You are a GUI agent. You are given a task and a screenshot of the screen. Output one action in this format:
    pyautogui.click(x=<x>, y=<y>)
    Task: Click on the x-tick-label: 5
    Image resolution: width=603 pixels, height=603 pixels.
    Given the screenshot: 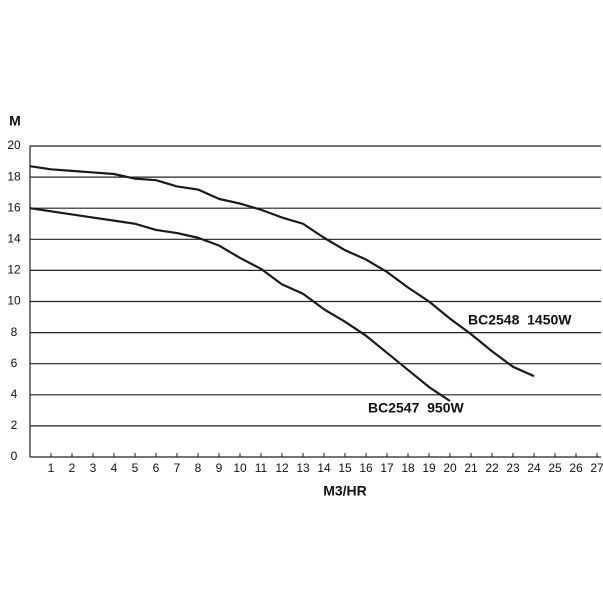 What is the action you would take?
    pyautogui.click(x=135, y=468)
    